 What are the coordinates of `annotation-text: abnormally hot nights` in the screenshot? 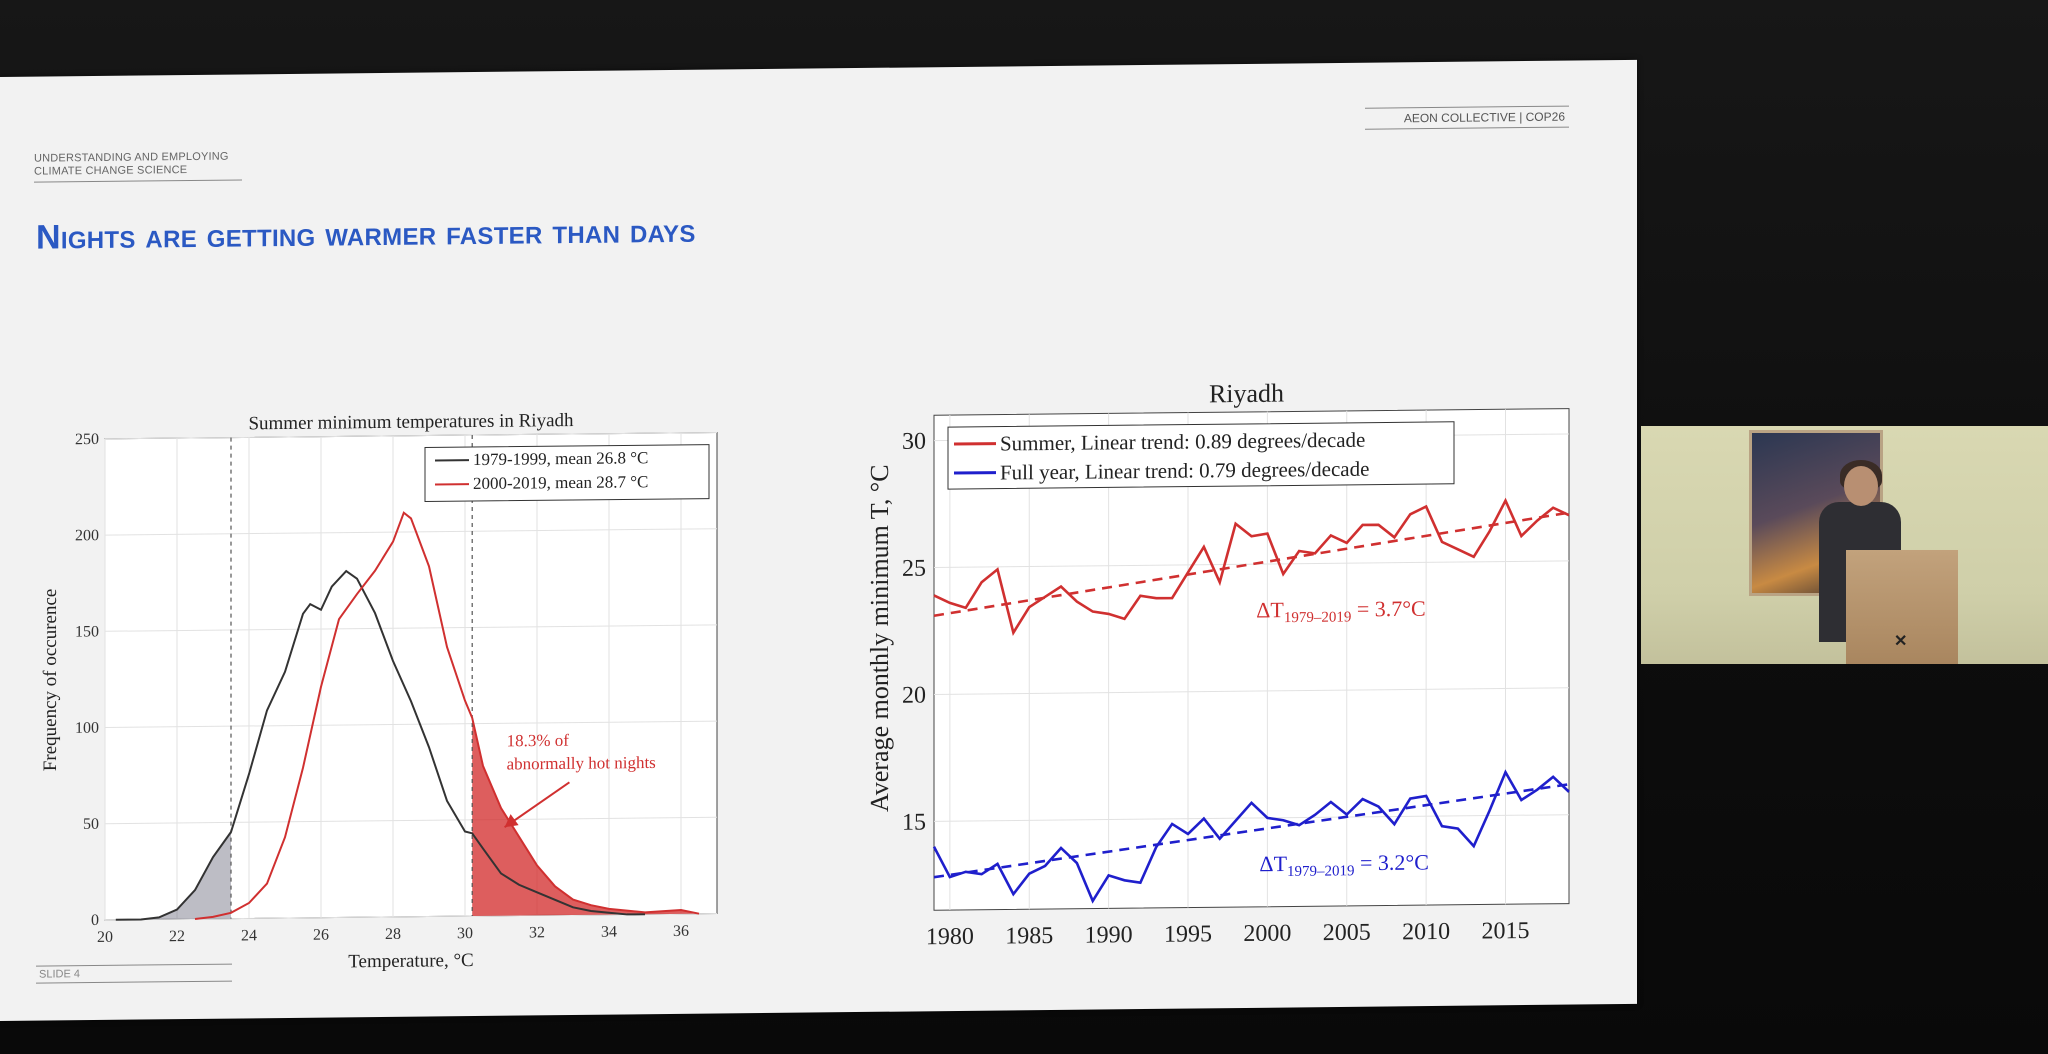 It's located at (581, 763).